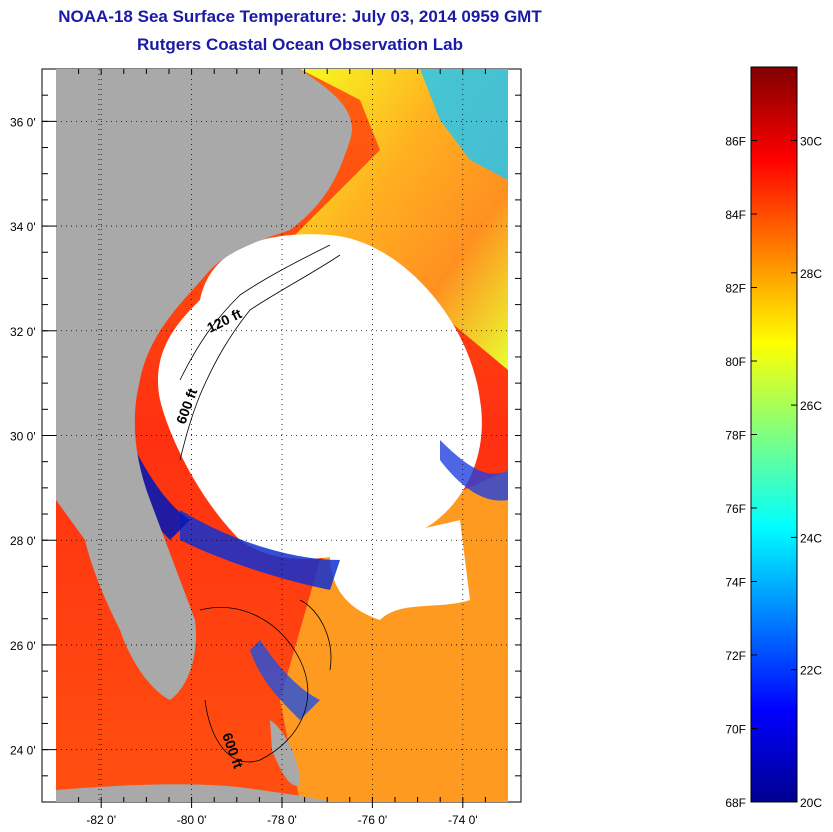 The width and height of the screenshot is (833, 832). Describe the element at coordinates (315, 635) in the screenshot. I see `contour-bank` at that location.